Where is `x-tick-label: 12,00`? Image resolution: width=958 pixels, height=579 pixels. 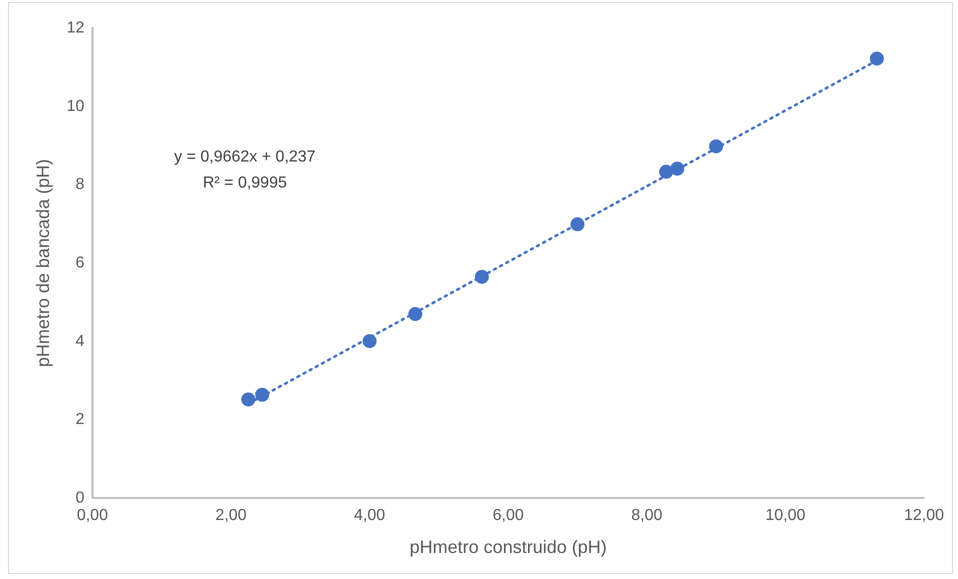 x-tick-label: 12,00 is located at coordinates (924, 515).